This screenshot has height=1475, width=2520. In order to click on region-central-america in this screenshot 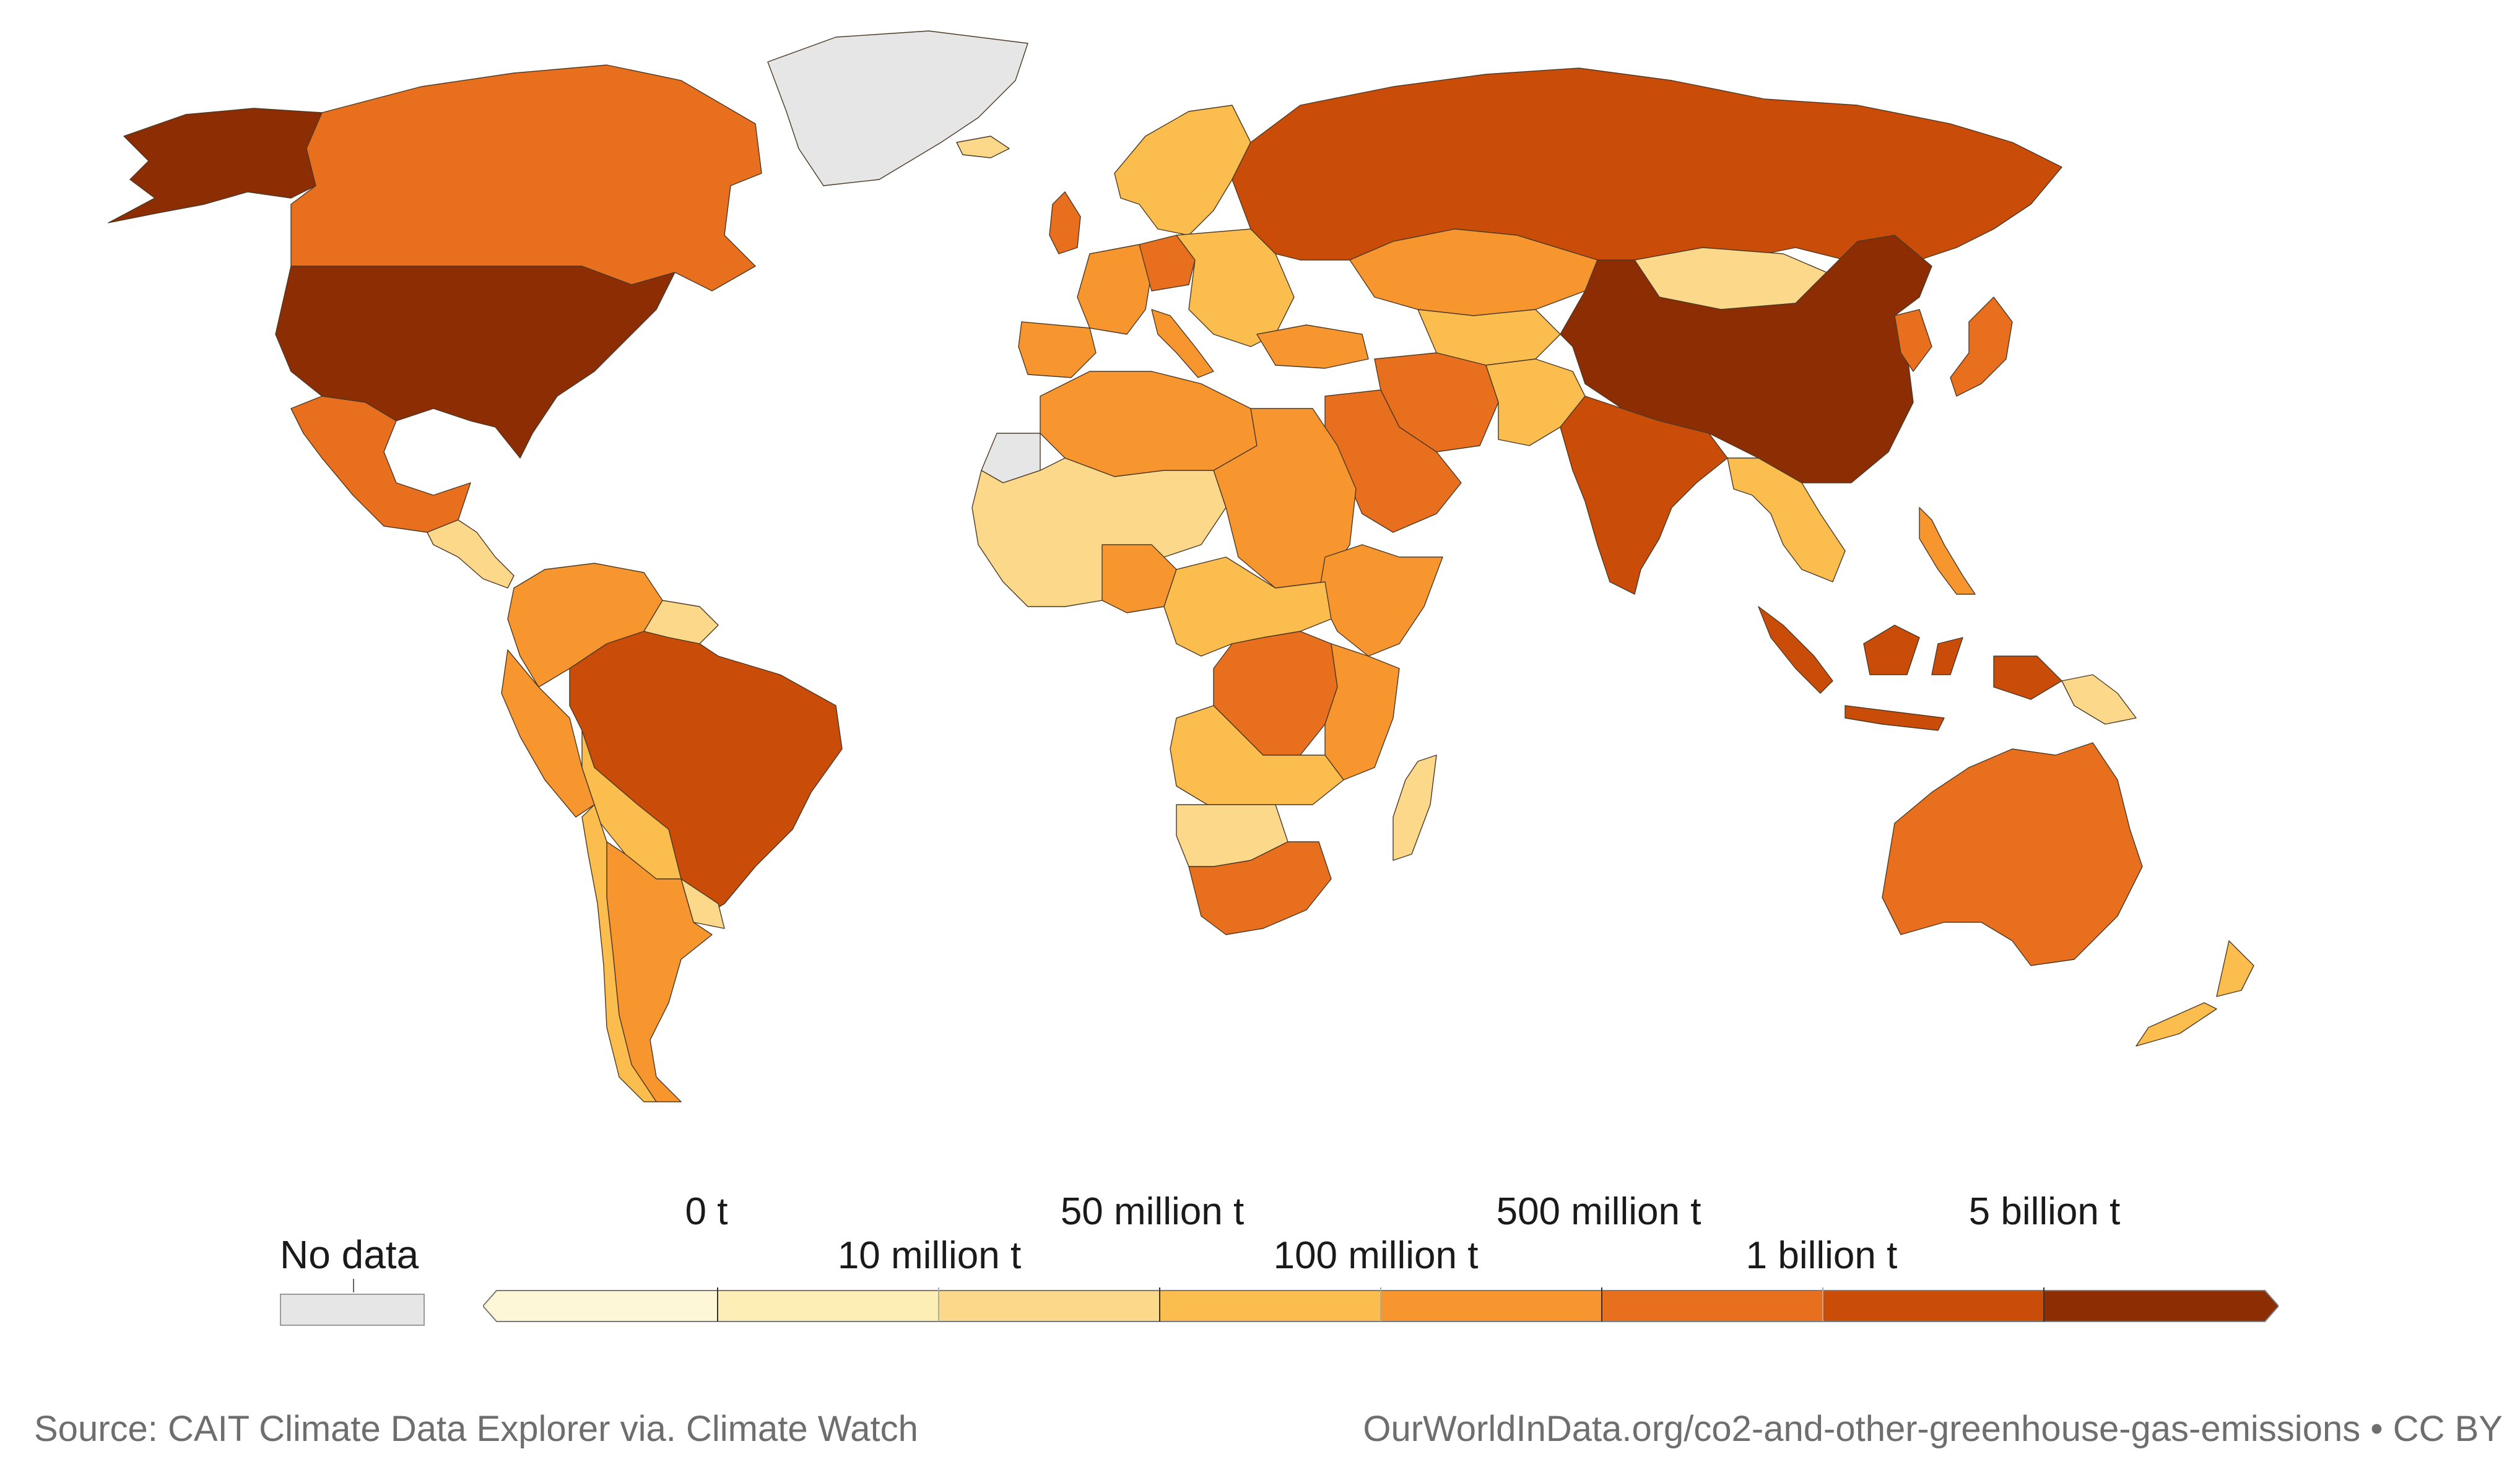, I will do `click(471, 554)`.